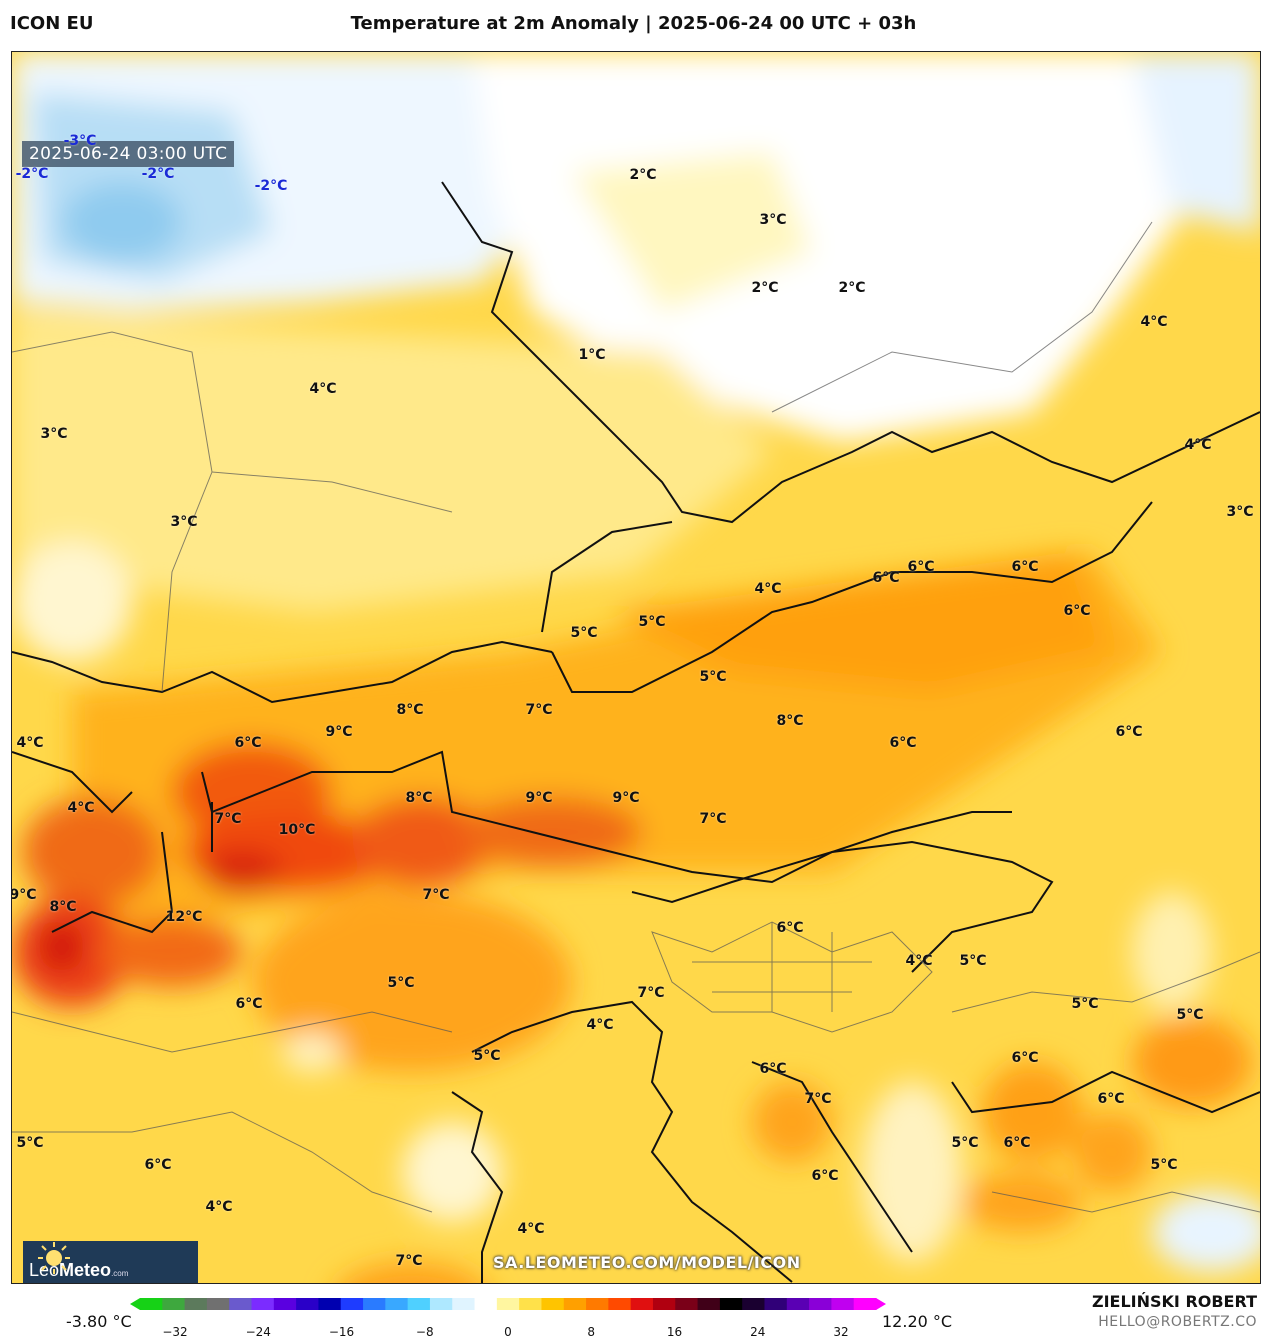 Image resolution: width=1267 pixels, height=1339 pixels. What do you see at coordinates (1174, 1301) in the screenshot?
I see `author-credit: ZIELIŃSKI ROBERT` at bounding box center [1174, 1301].